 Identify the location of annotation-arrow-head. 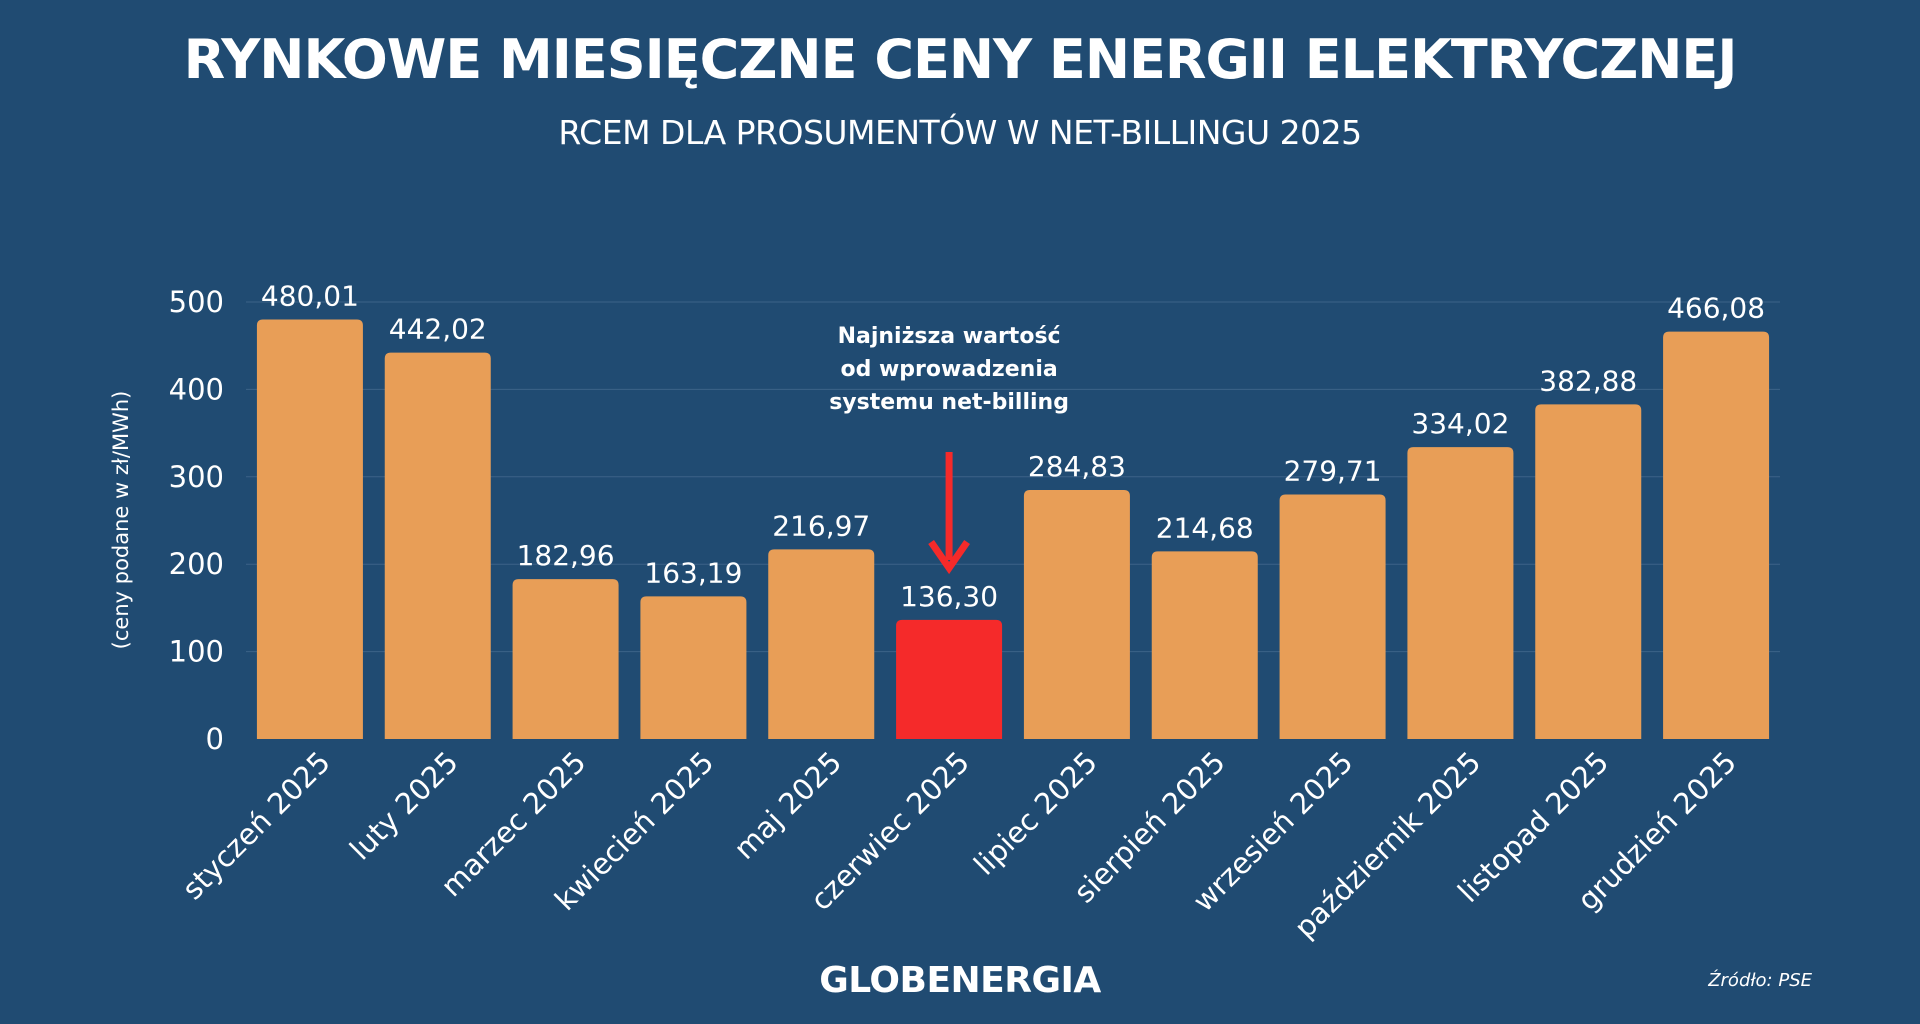
(949, 557).